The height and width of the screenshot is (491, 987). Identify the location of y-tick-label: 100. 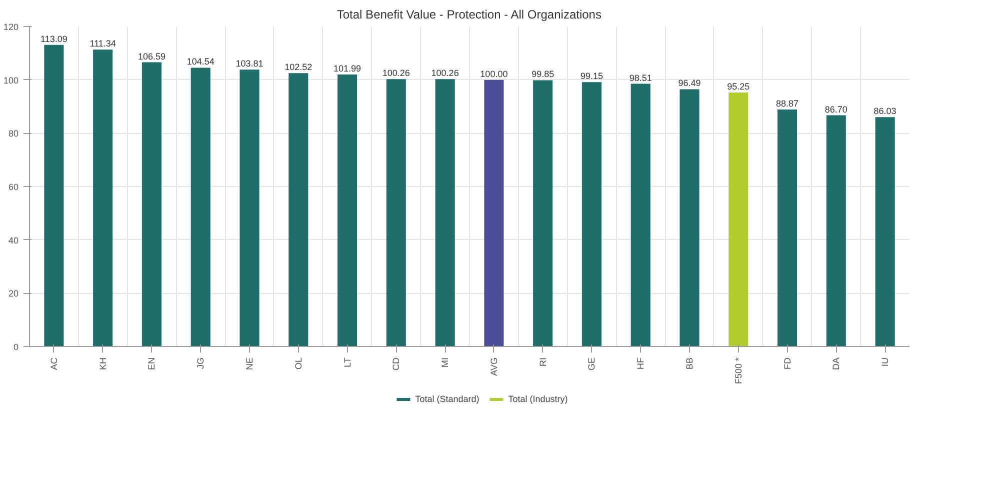
(11, 80).